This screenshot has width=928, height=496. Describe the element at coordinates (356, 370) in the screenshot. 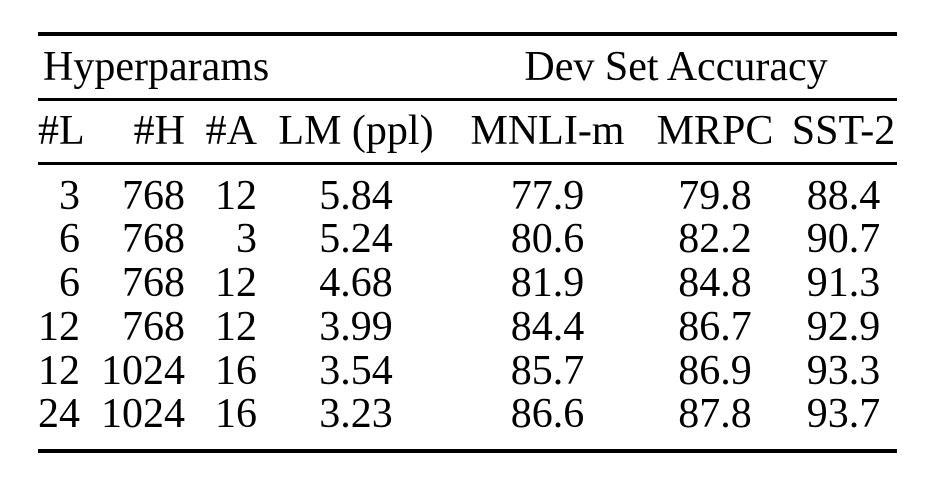

I see `table-cell: 3.54` at that location.